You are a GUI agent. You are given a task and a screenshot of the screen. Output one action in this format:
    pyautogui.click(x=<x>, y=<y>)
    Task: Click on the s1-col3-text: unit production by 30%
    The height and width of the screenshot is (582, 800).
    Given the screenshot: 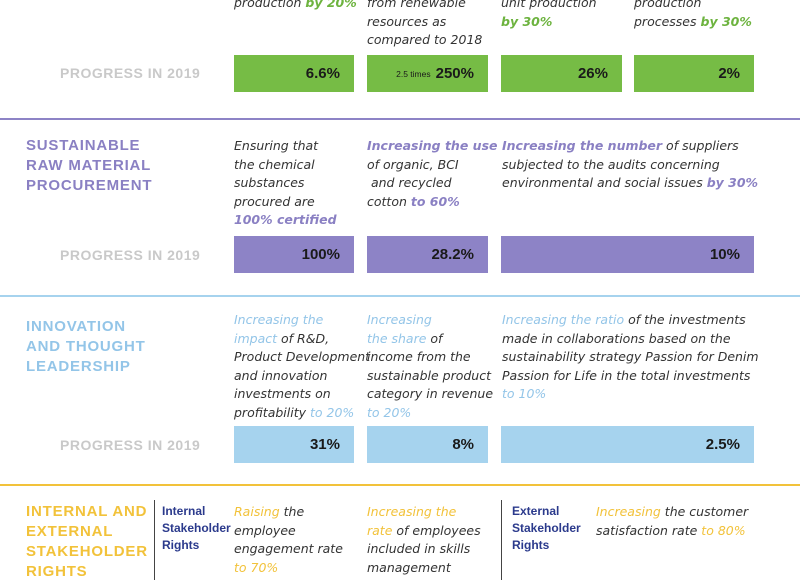 What is the action you would take?
    pyautogui.click(x=549, y=14)
    